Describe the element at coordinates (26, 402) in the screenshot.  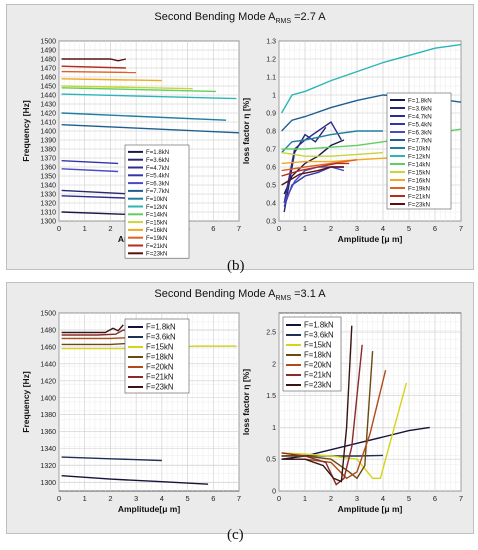
I see `c-freq-y-axis-label: Frequency [Hz]` at that location.